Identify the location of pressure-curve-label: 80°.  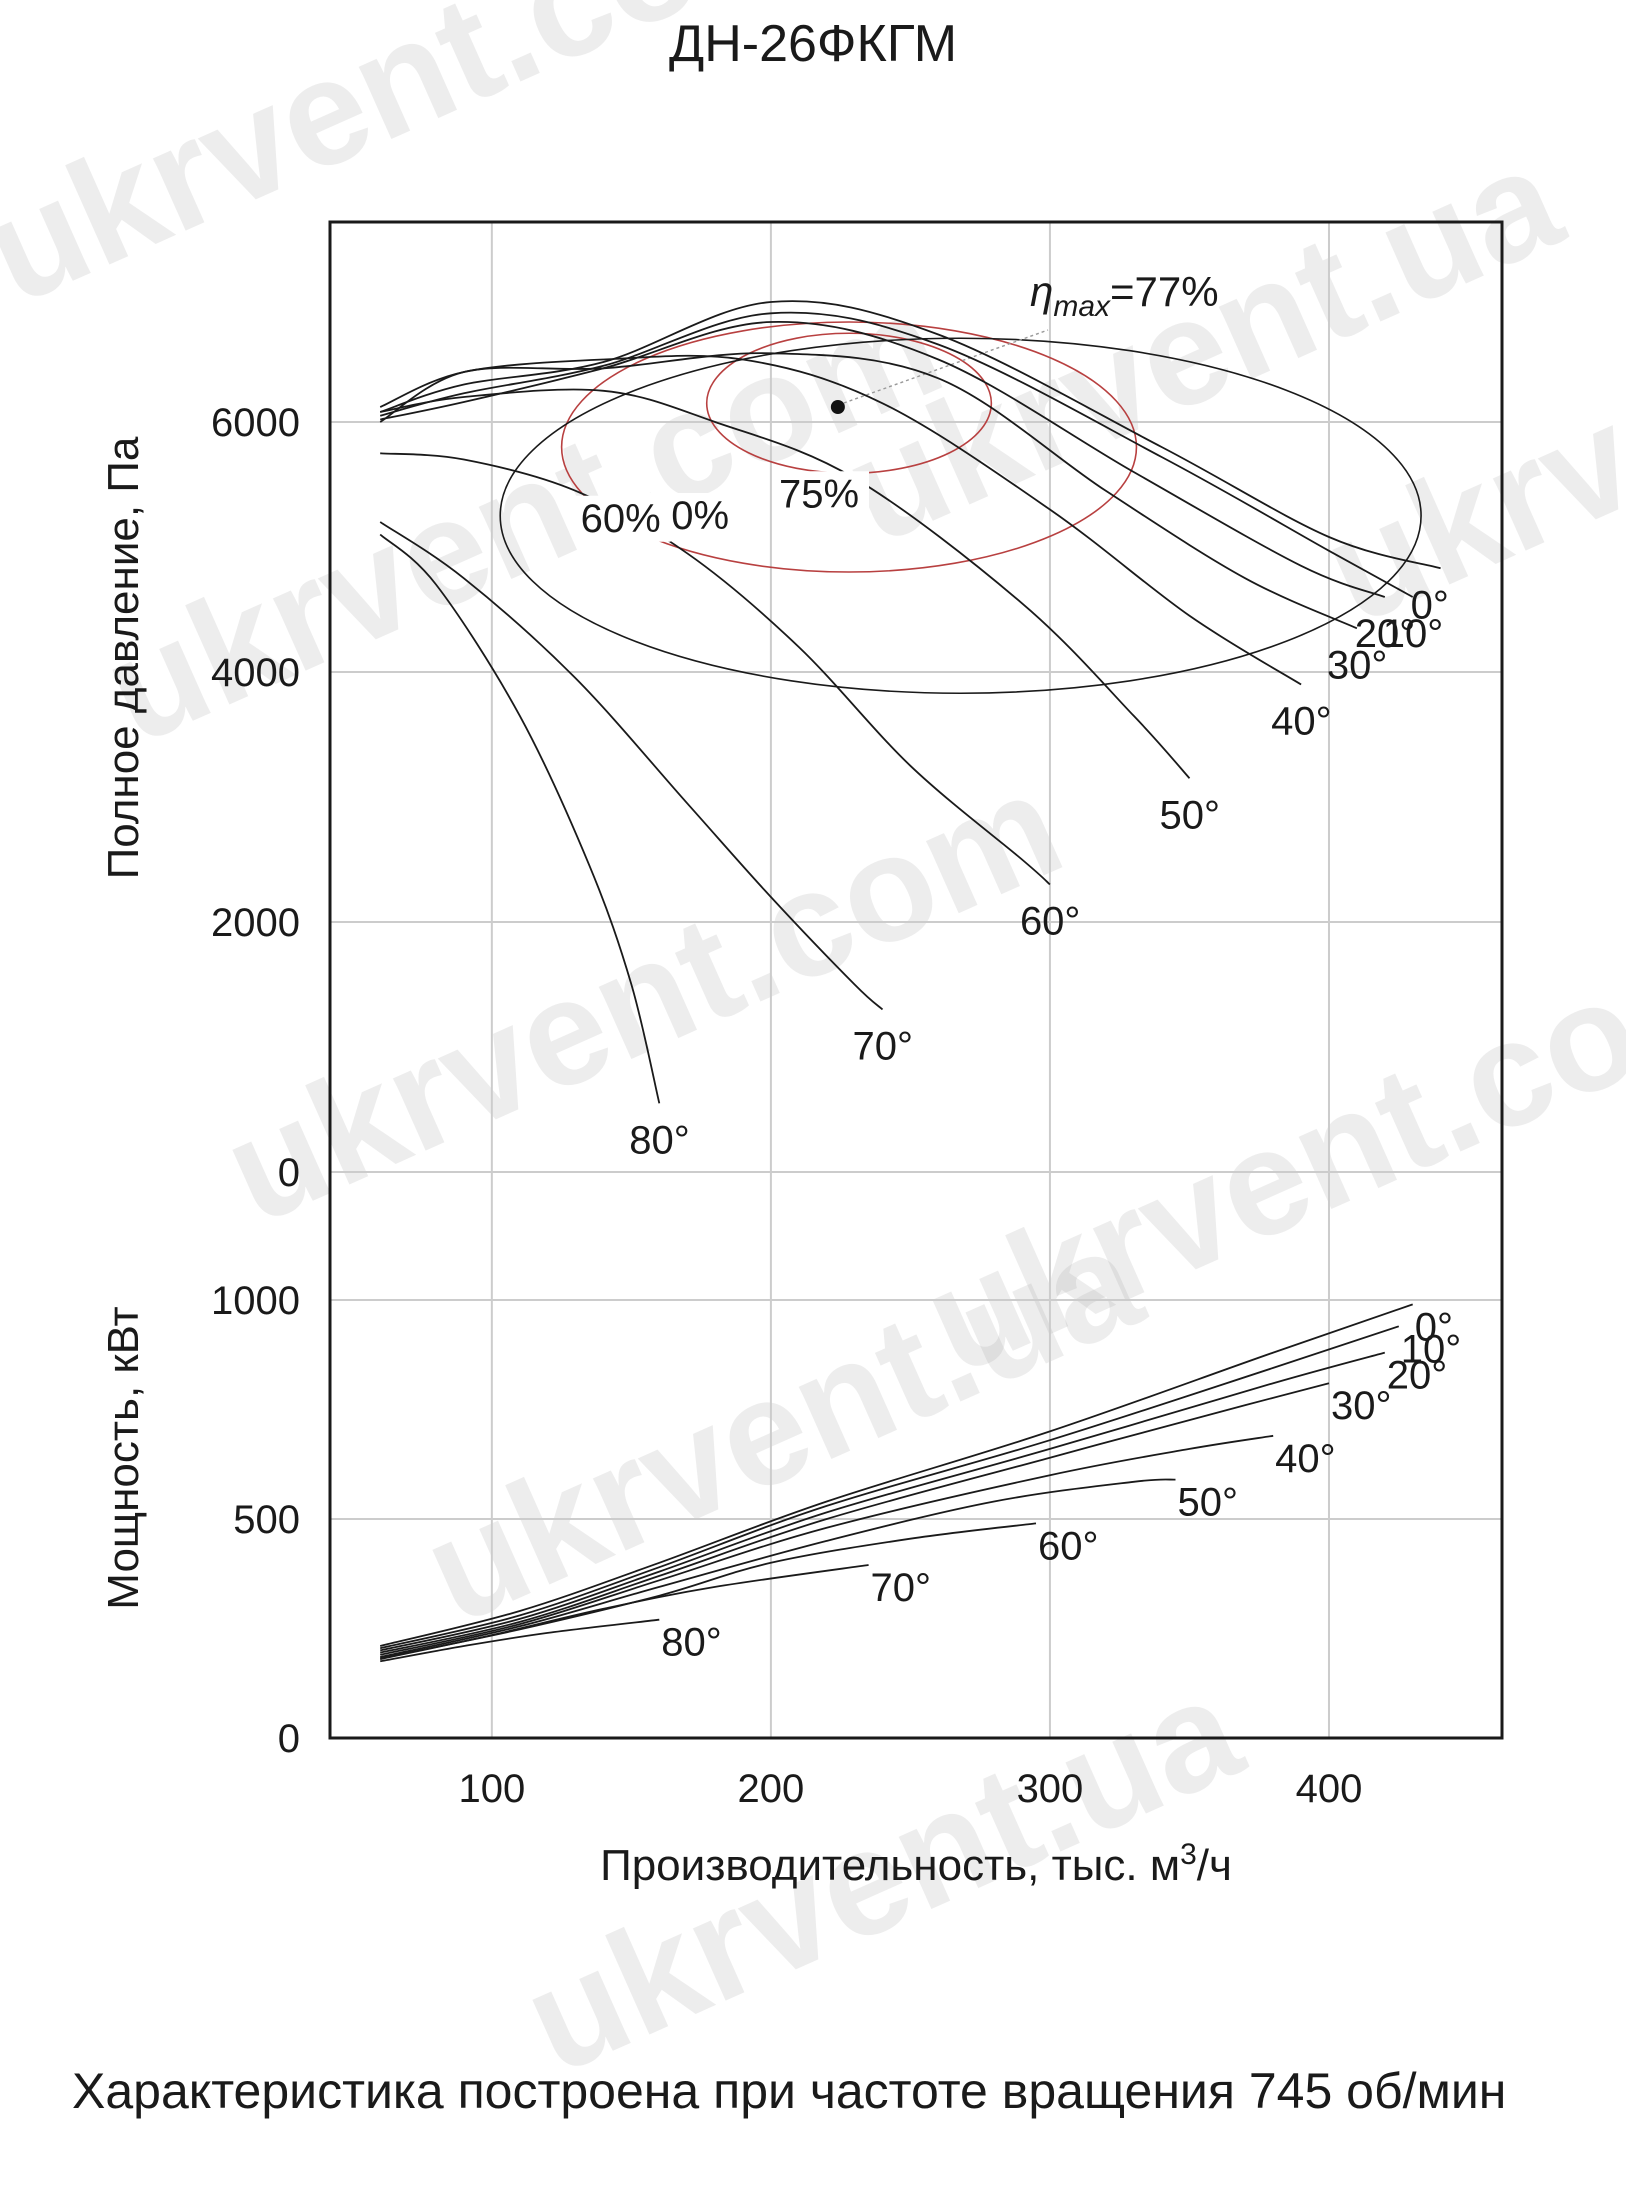
(659, 1140).